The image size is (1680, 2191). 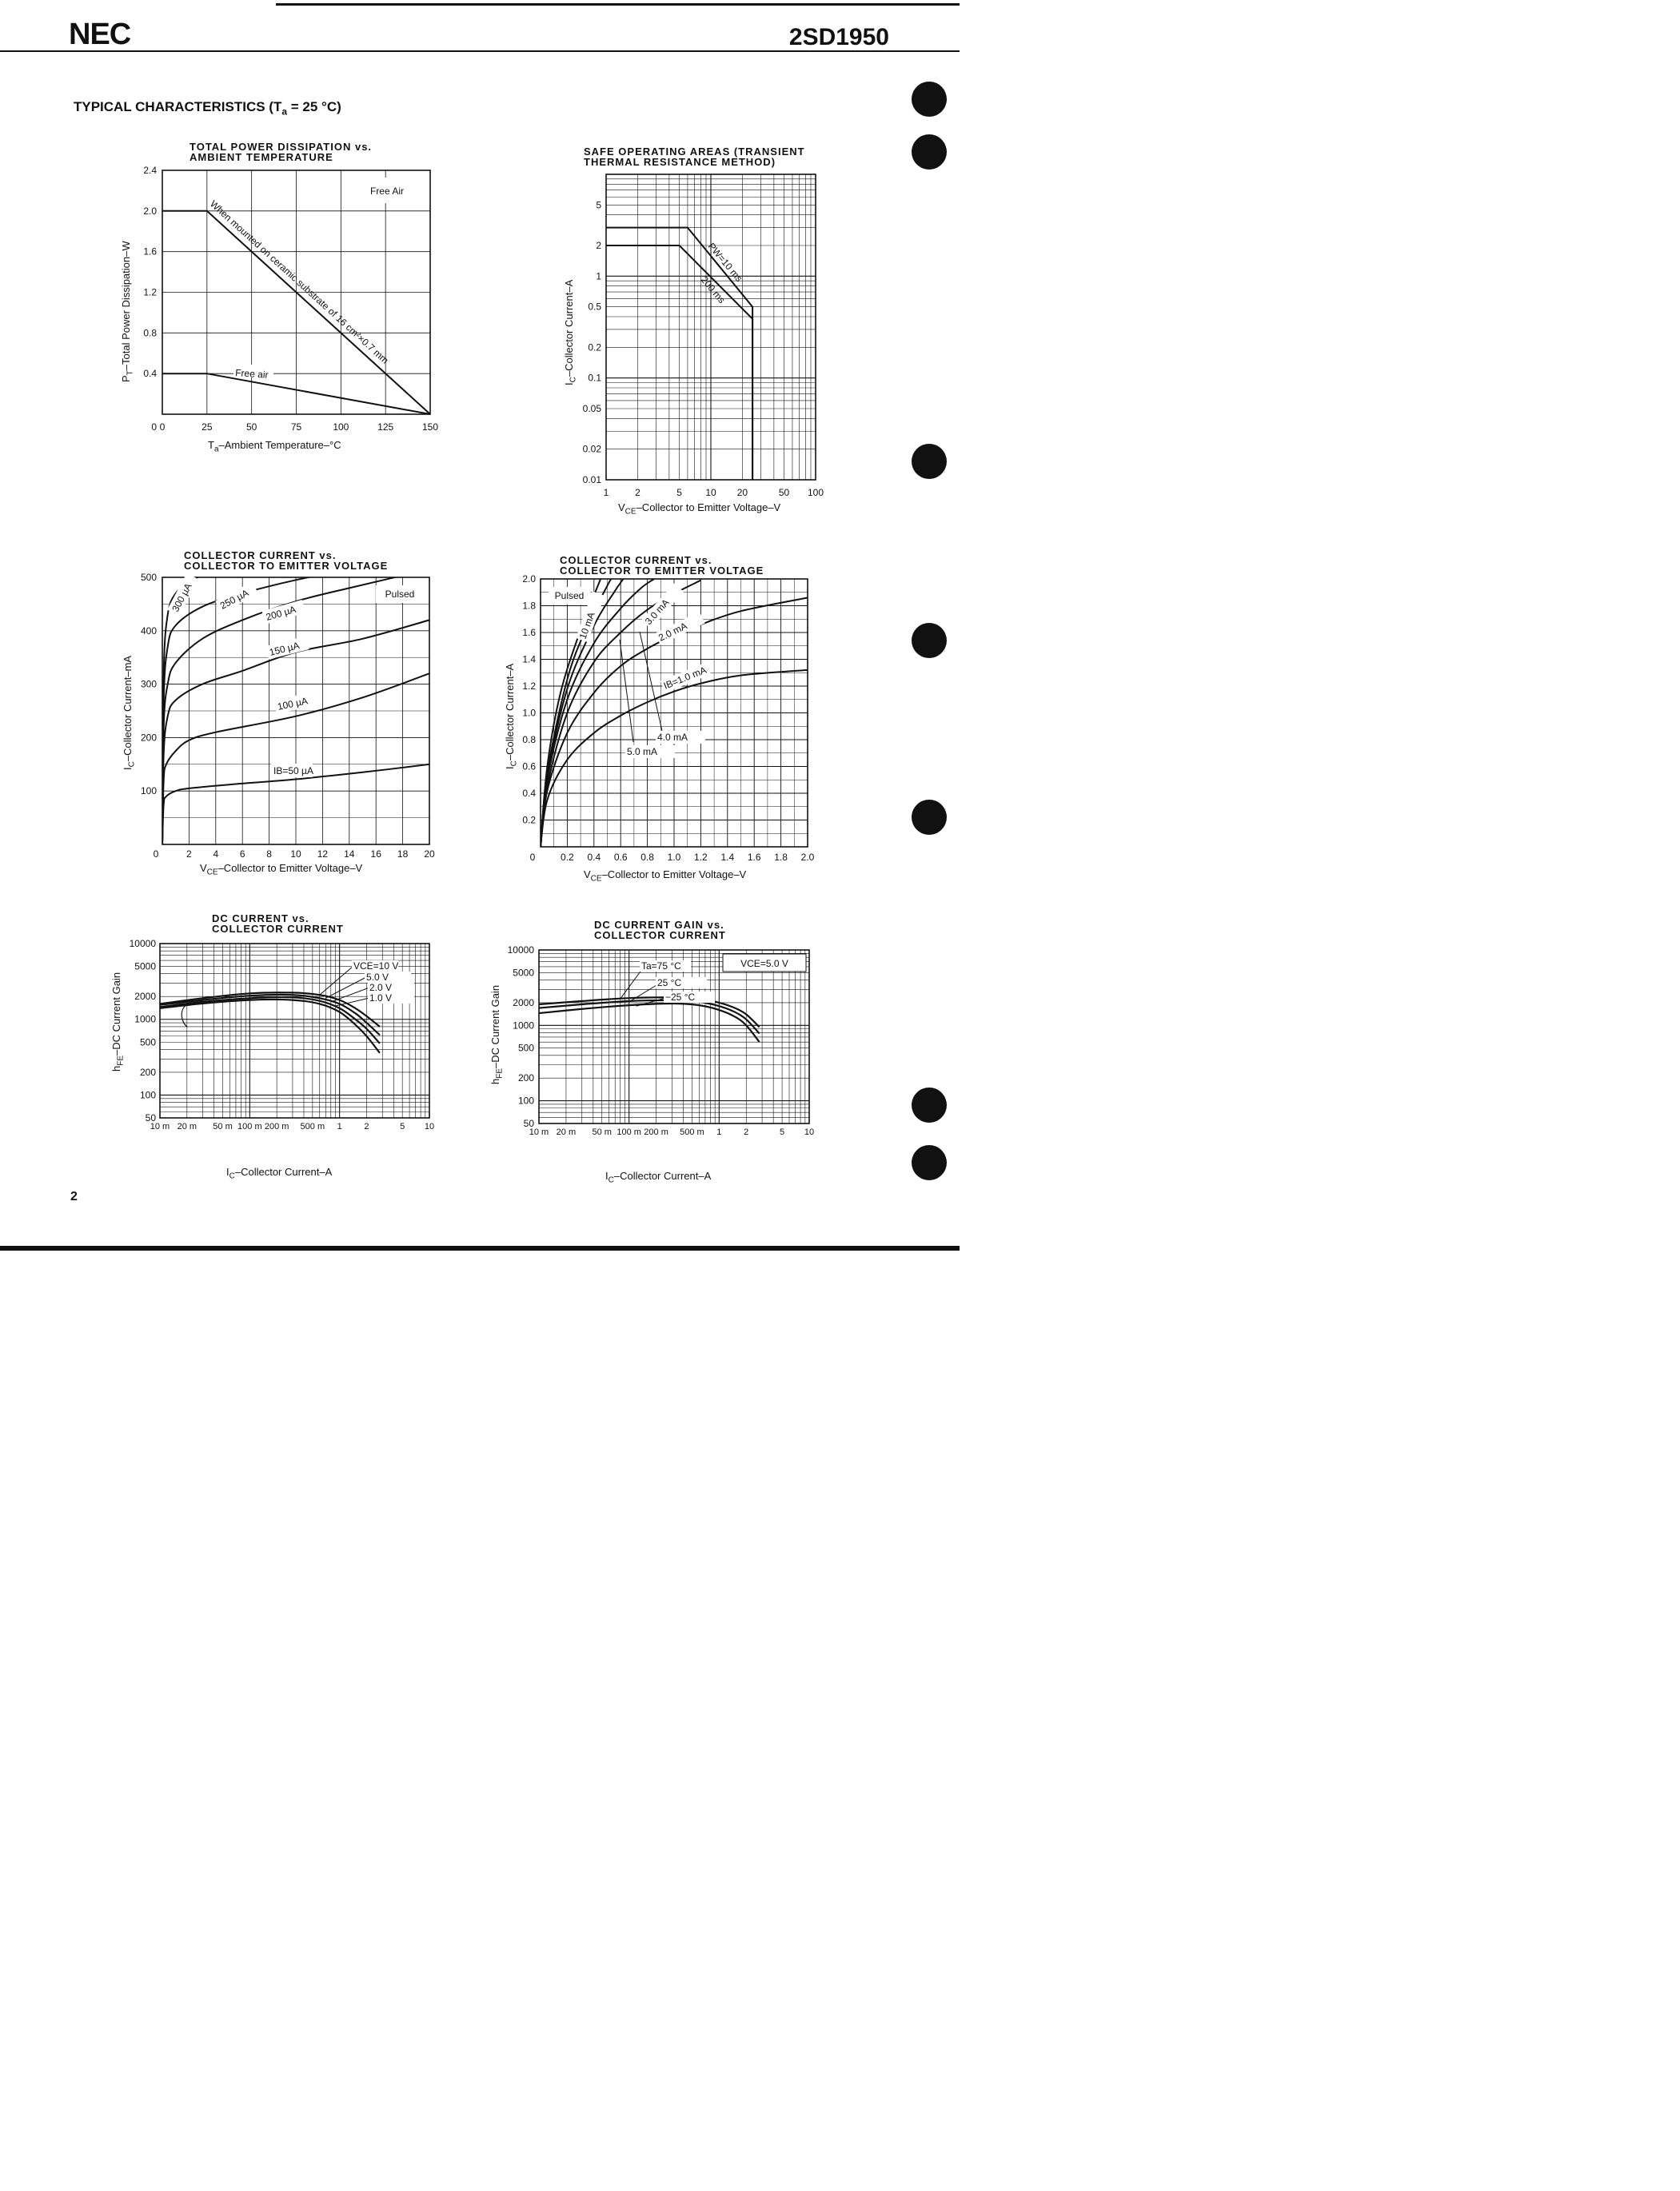 What do you see at coordinates (295, 854) in the screenshot?
I see `ic-vce-ma-x-tick-label: 10` at bounding box center [295, 854].